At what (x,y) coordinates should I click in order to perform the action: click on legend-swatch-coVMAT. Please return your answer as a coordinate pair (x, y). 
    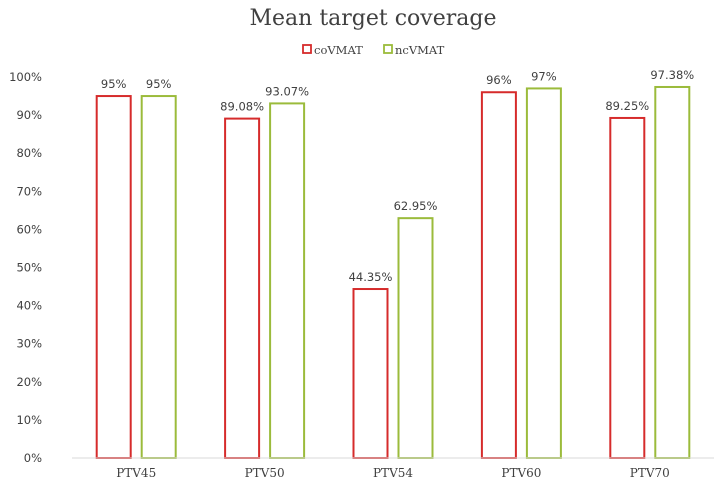
    Looking at the image, I should click on (307, 49).